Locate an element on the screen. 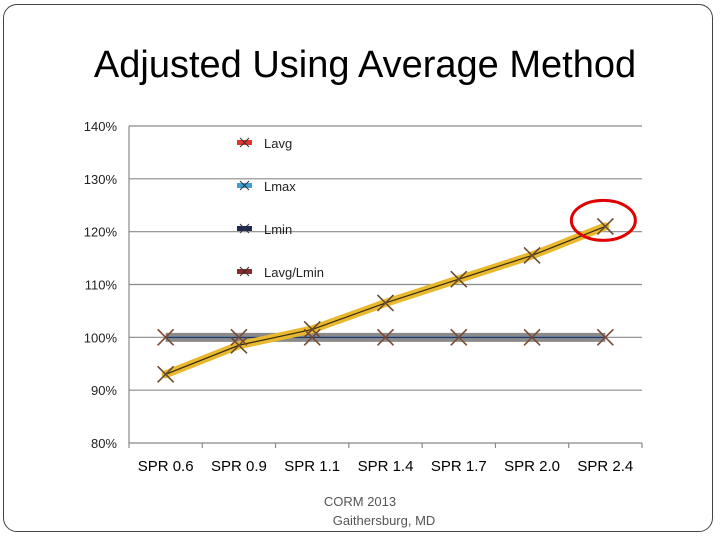  y-tick-label: 80% is located at coordinates (104, 443).